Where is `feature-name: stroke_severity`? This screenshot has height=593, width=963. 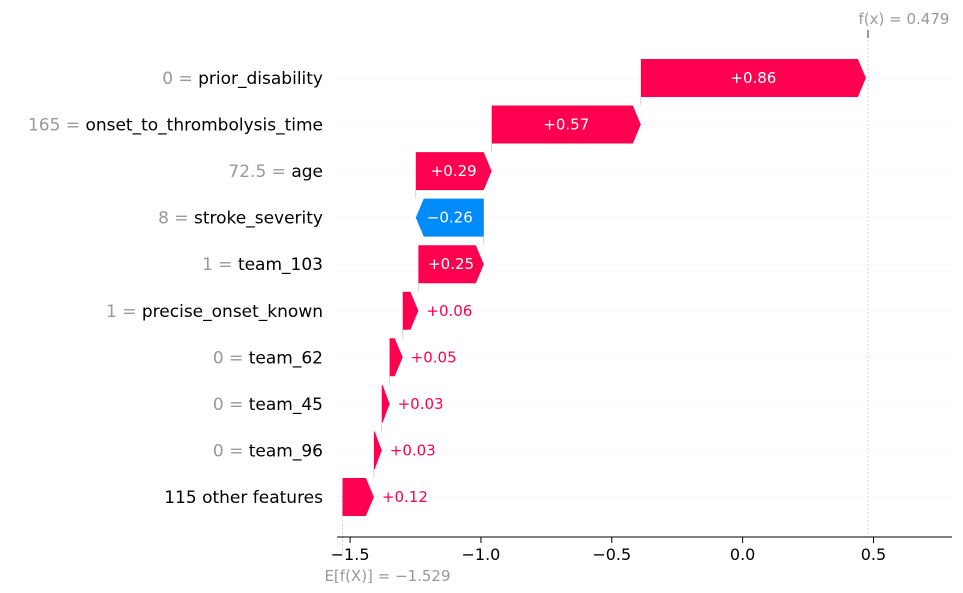
feature-name: stroke_severity is located at coordinates (258, 219).